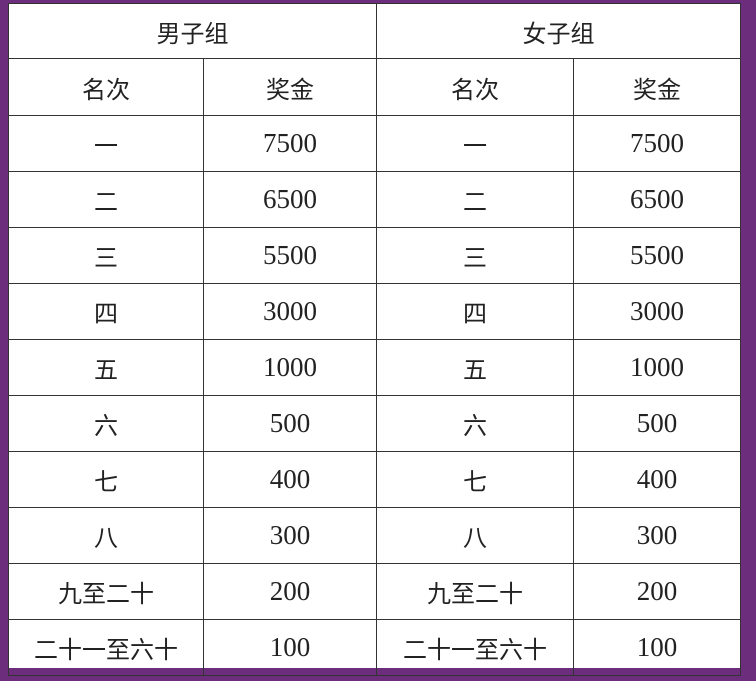  Describe the element at coordinates (657, 255) in the screenshot. I see `women-prize-cell: 5500` at that location.